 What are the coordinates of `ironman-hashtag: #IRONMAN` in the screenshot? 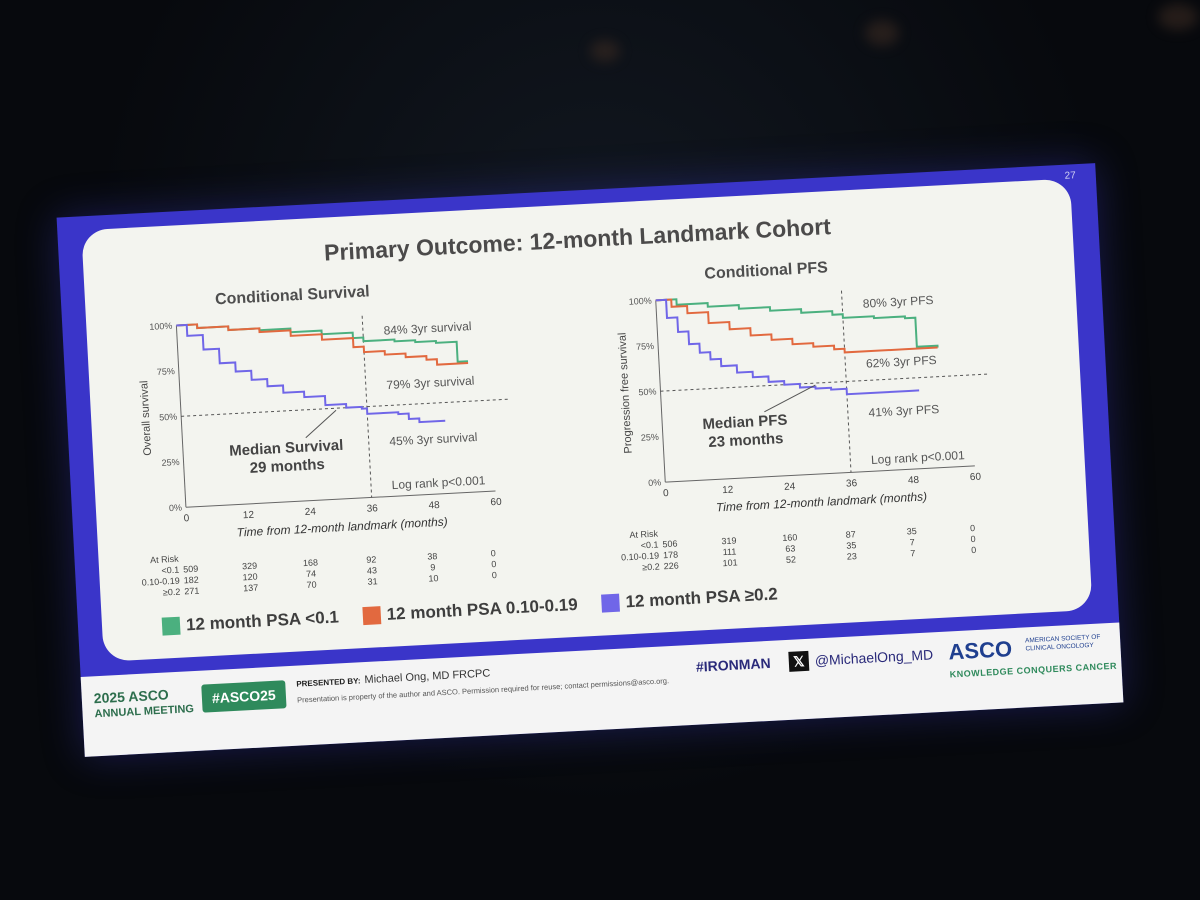 It's located at (733, 664).